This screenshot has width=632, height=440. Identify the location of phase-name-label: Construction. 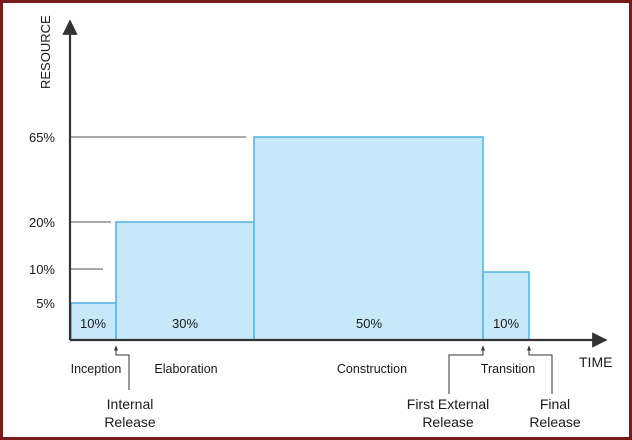
(372, 369).